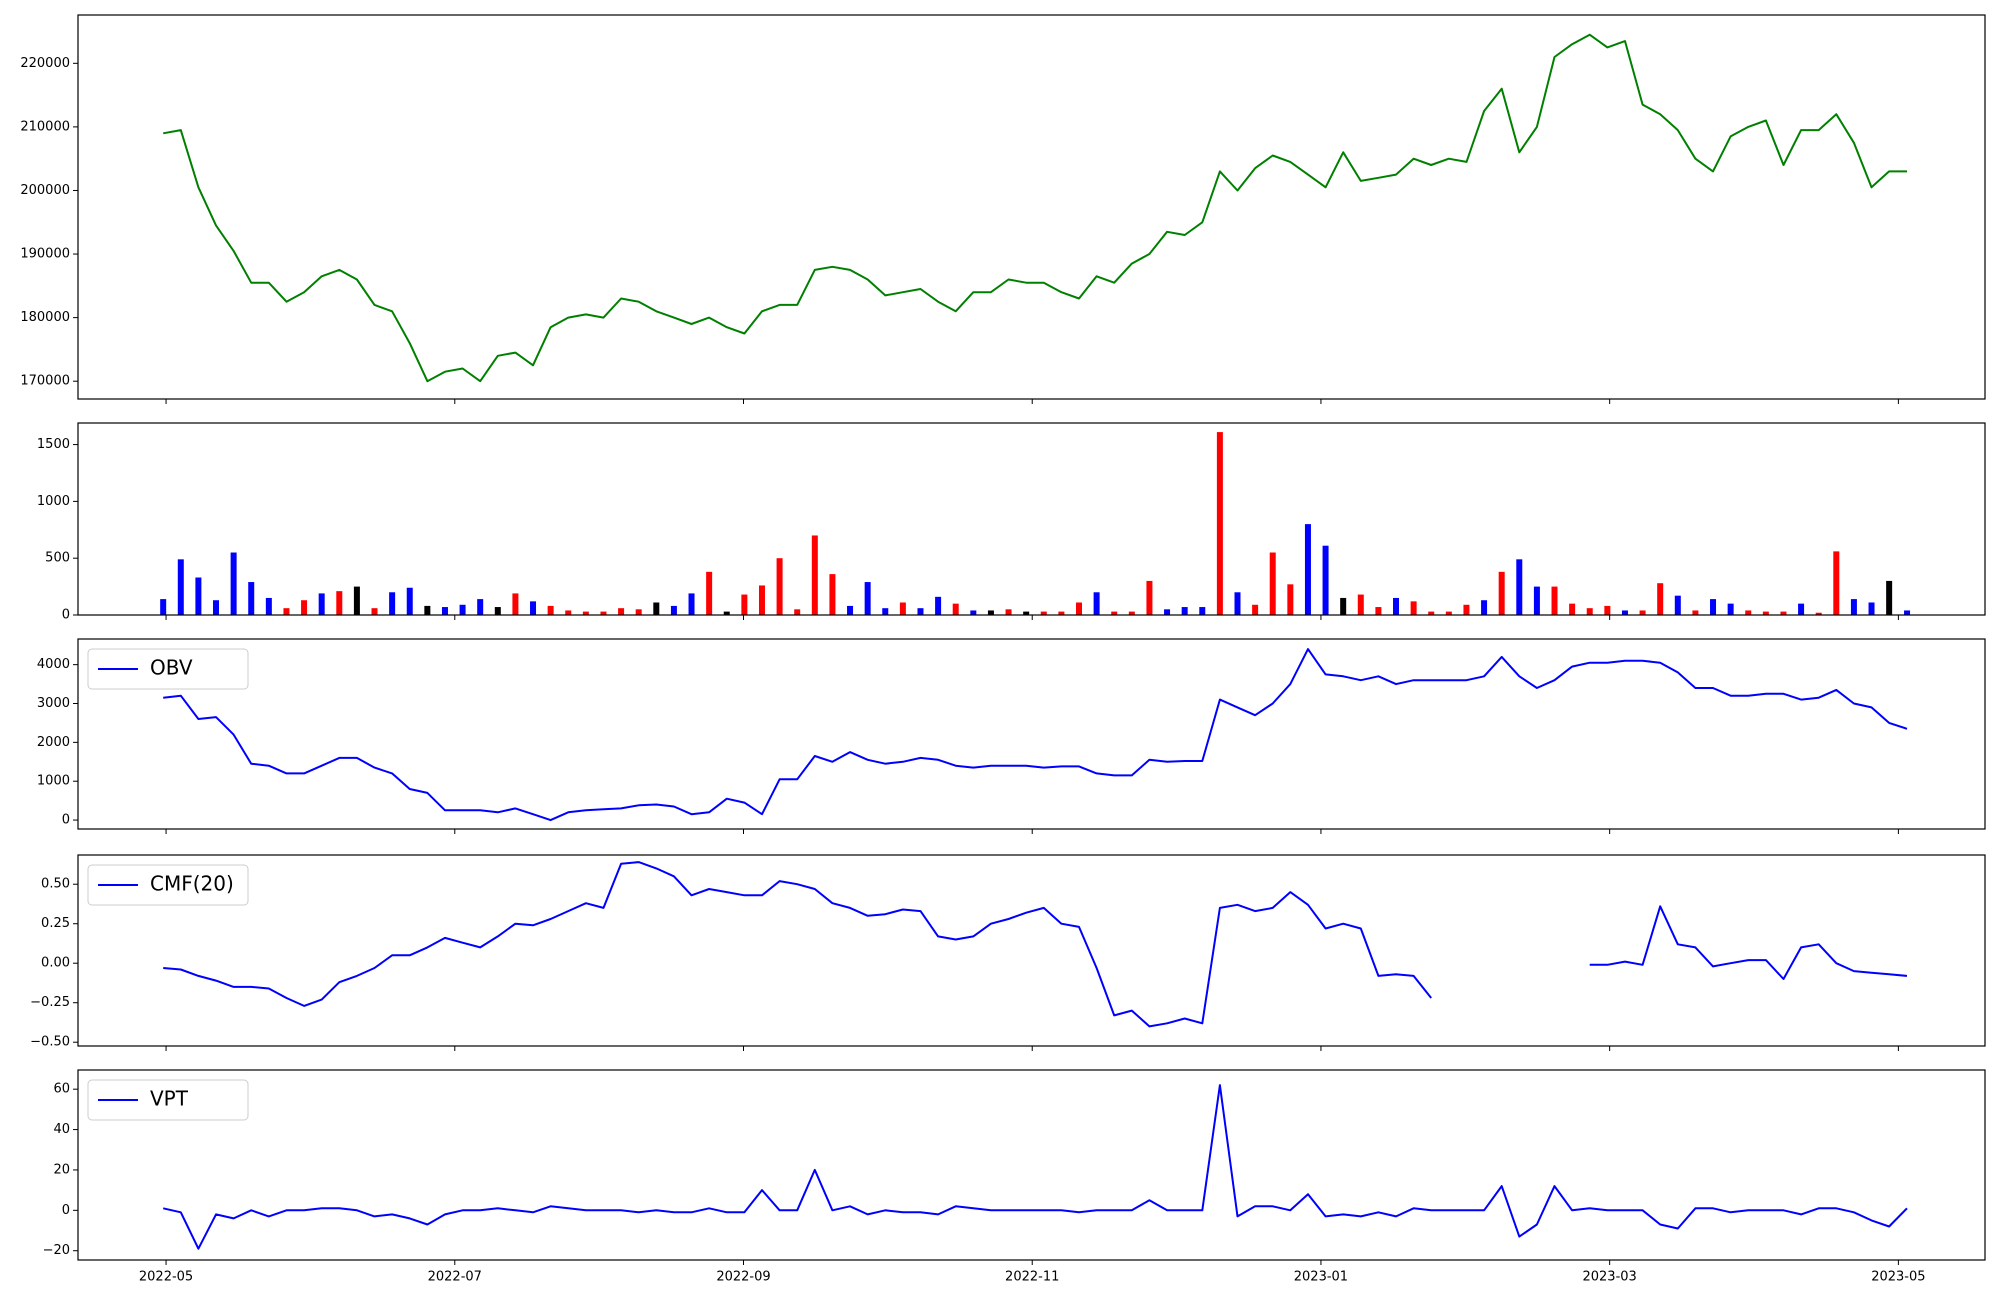 Image resolution: width=2000 pixels, height=1300 pixels. What do you see at coordinates (50, 1002) in the screenshot?
I see `y-tick-label: −0.25` at bounding box center [50, 1002].